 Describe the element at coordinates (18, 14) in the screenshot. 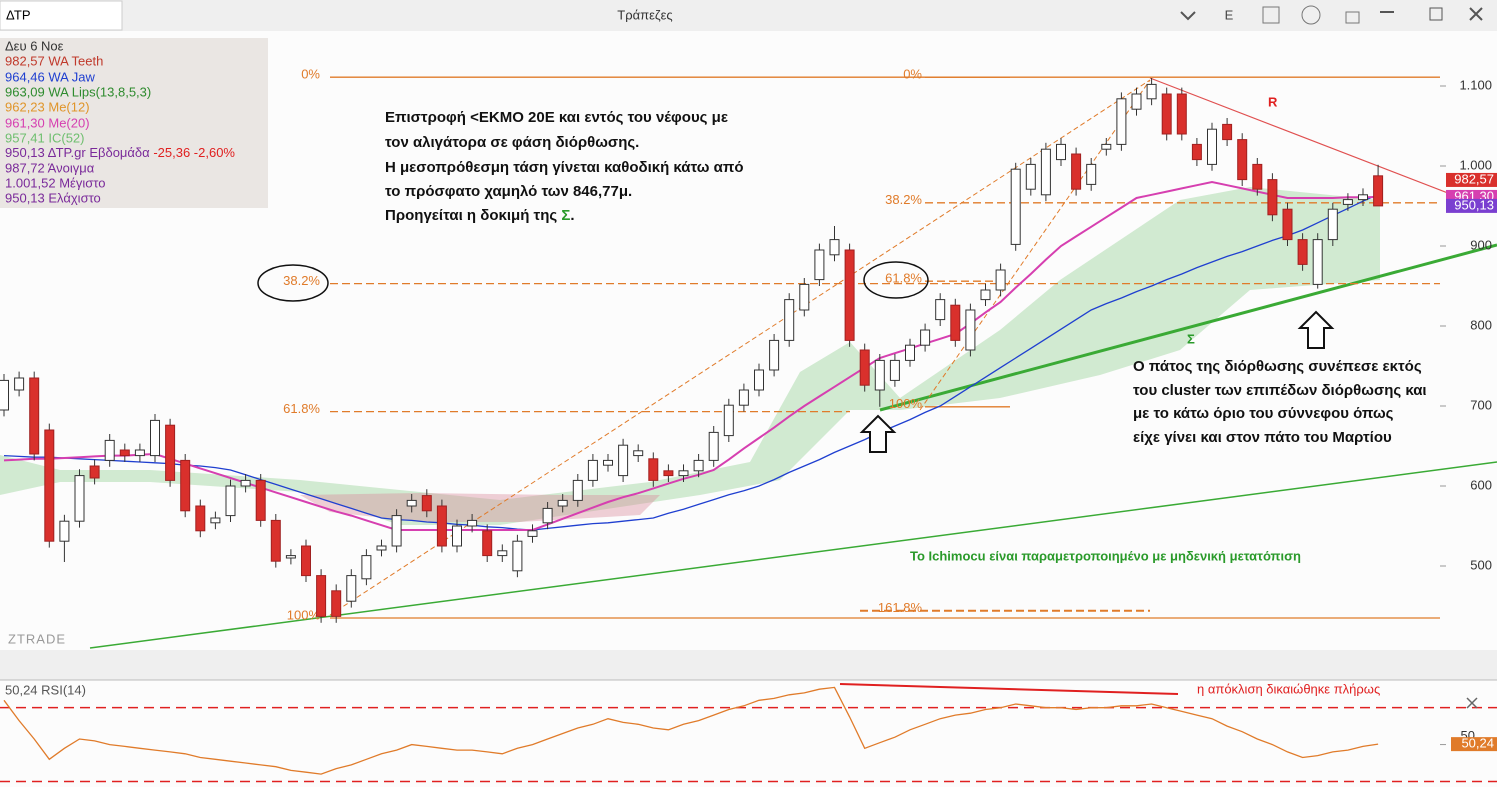

I see `symbol: ΔΤΡ` at that location.